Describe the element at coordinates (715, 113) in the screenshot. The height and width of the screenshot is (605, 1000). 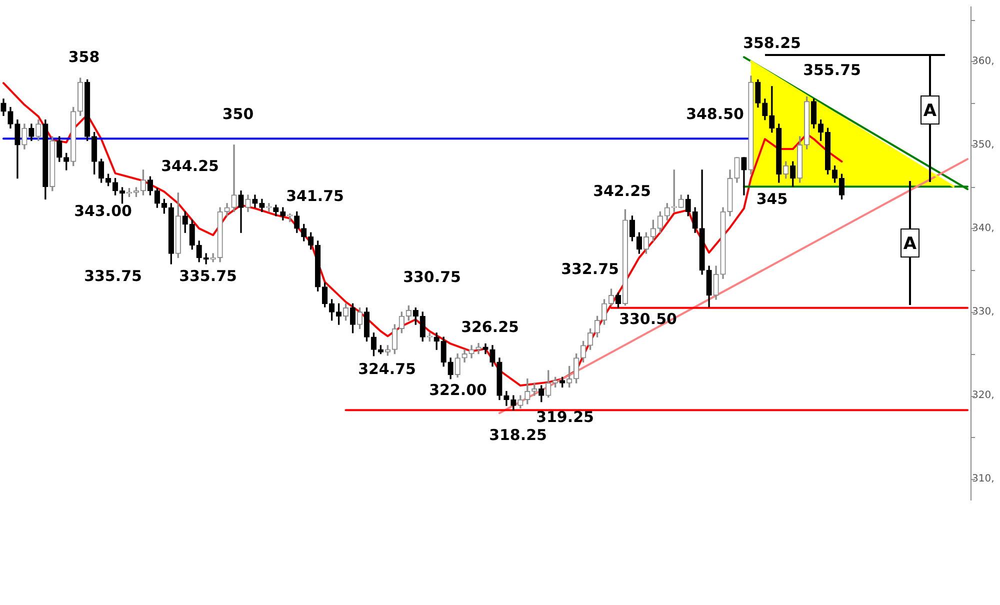
I see `annotation: 348.50` at that location.